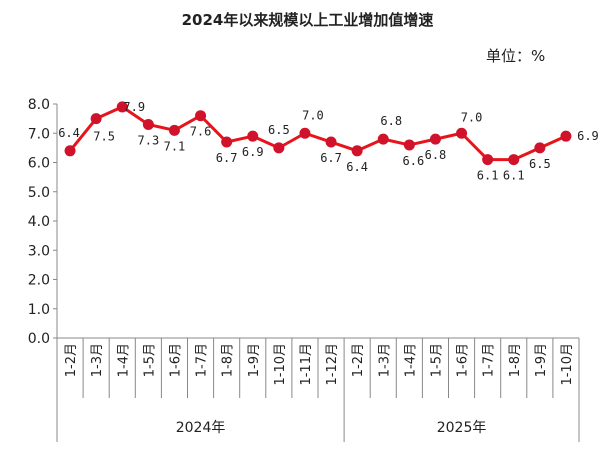 This screenshot has height=476, width=615. I want to click on y-tick-label: 7.0, so click(39, 134).